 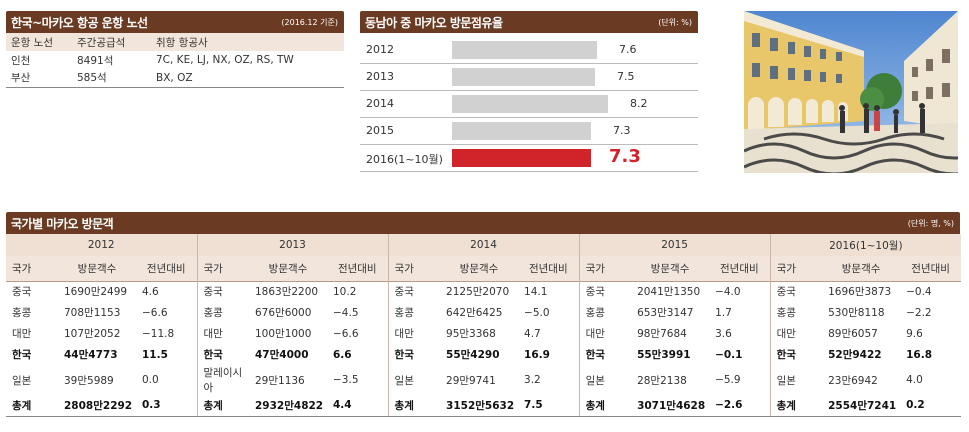 What do you see at coordinates (39, 42) in the screenshot?
I see `route-col-header: 운항 노선` at bounding box center [39, 42].